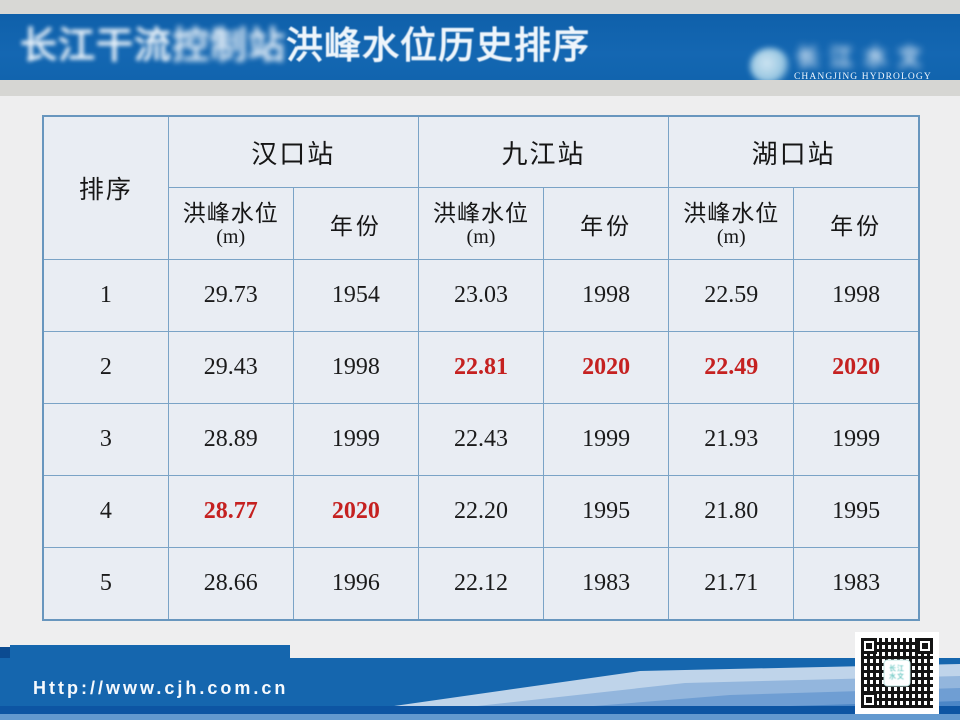  I want to click on footer-bottom-strip-dark, so click(480, 710).